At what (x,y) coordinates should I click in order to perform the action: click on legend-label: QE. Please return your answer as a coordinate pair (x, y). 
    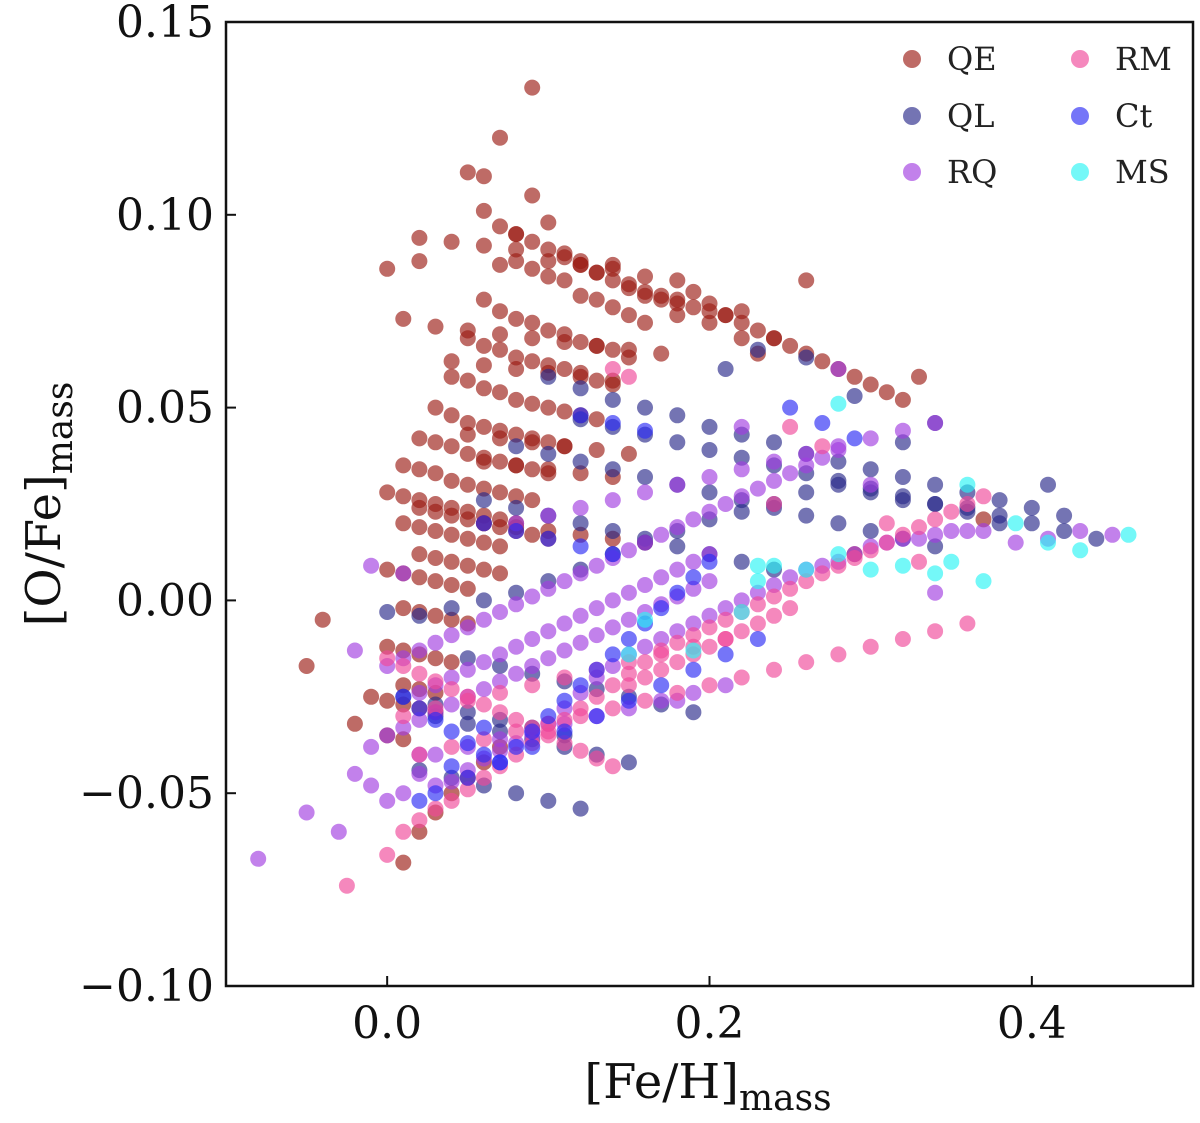
    Looking at the image, I should click on (972, 59).